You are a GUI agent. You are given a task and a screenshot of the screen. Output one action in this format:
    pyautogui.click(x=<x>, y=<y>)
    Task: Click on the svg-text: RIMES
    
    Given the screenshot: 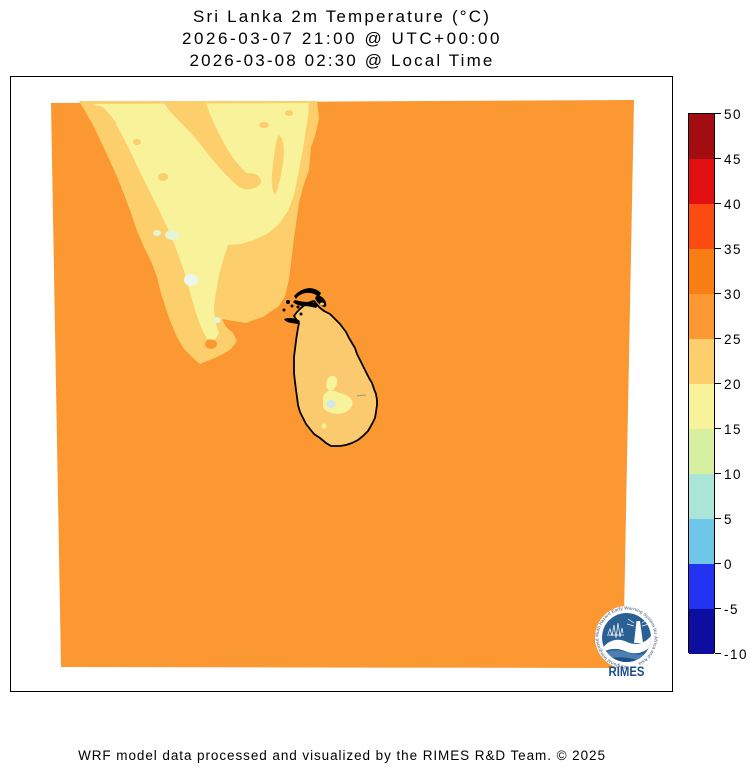 What is the action you would take?
    pyautogui.click(x=627, y=671)
    